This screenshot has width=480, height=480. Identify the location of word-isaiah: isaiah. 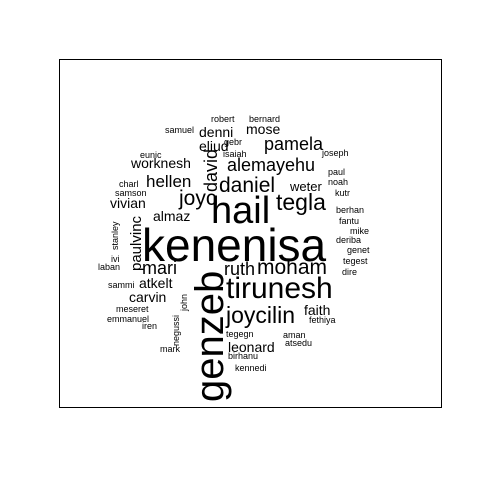
(235, 154).